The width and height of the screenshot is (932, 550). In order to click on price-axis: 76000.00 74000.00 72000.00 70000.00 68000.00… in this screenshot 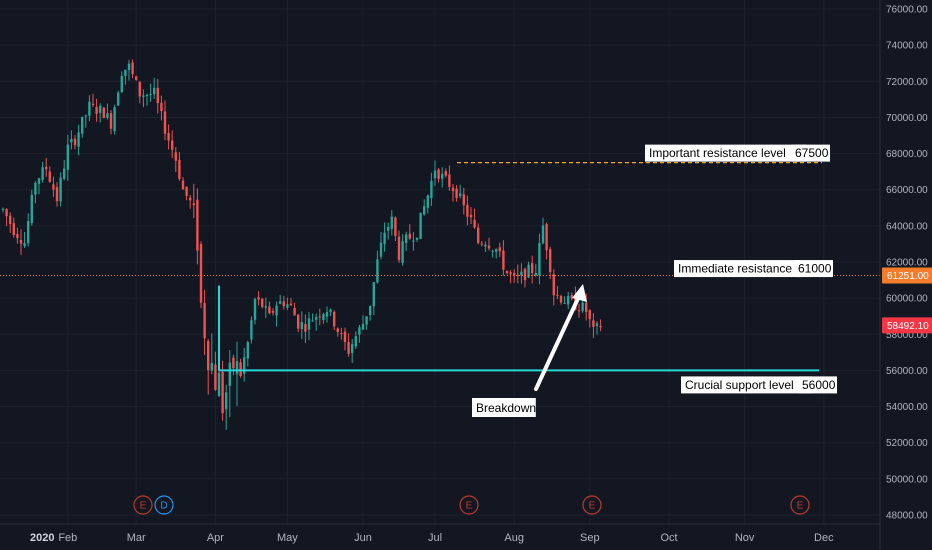, I will do `click(907, 263)`.